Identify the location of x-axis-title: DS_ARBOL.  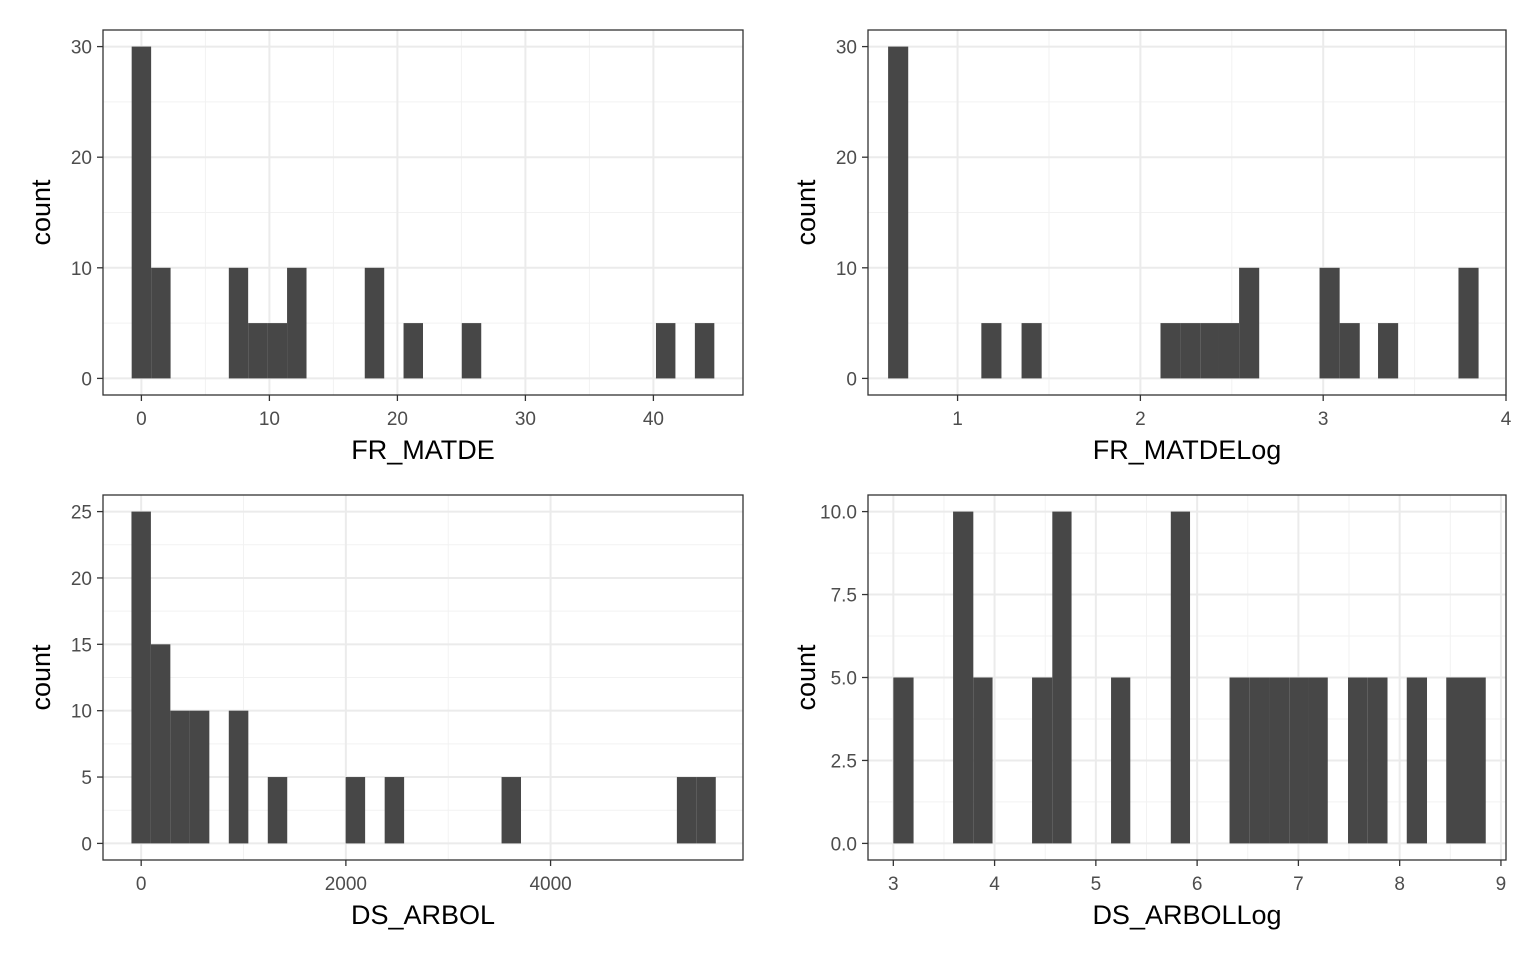
(423, 915).